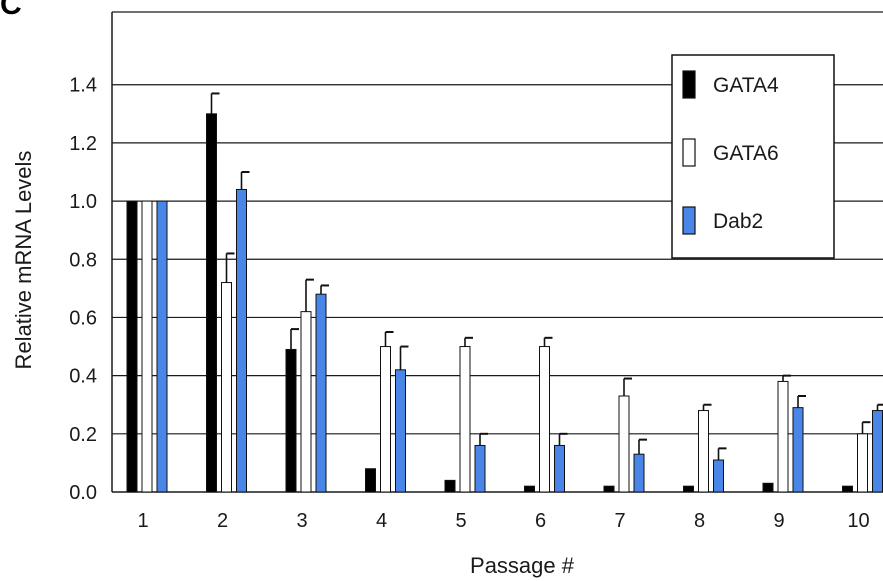 Image resolution: width=883 pixels, height=581 pixels. What do you see at coordinates (83, 435) in the screenshot?
I see `y-tick-label: 0.2` at bounding box center [83, 435].